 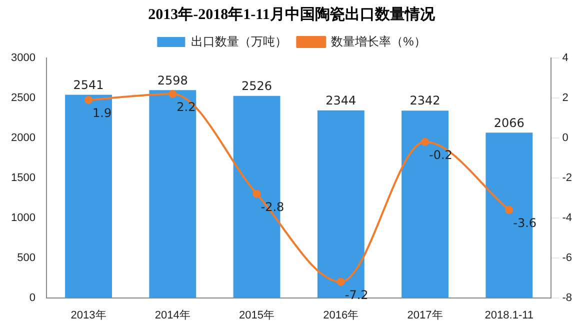 What do you see at coordinates (509, 315) in the screenshot?
I see `x-tick-label: 2018.1-11` at bounding box center [509, 315].